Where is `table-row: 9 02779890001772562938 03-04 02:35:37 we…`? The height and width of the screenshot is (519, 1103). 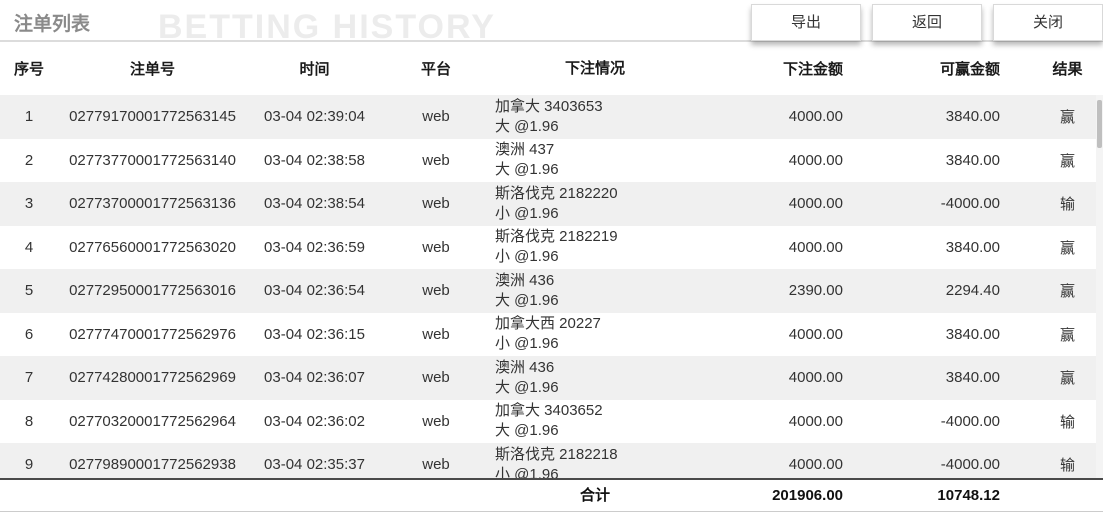
table-row: 9 02779890001772562938 03-04 02:35:37 we… is located at coordinates (551, 460).